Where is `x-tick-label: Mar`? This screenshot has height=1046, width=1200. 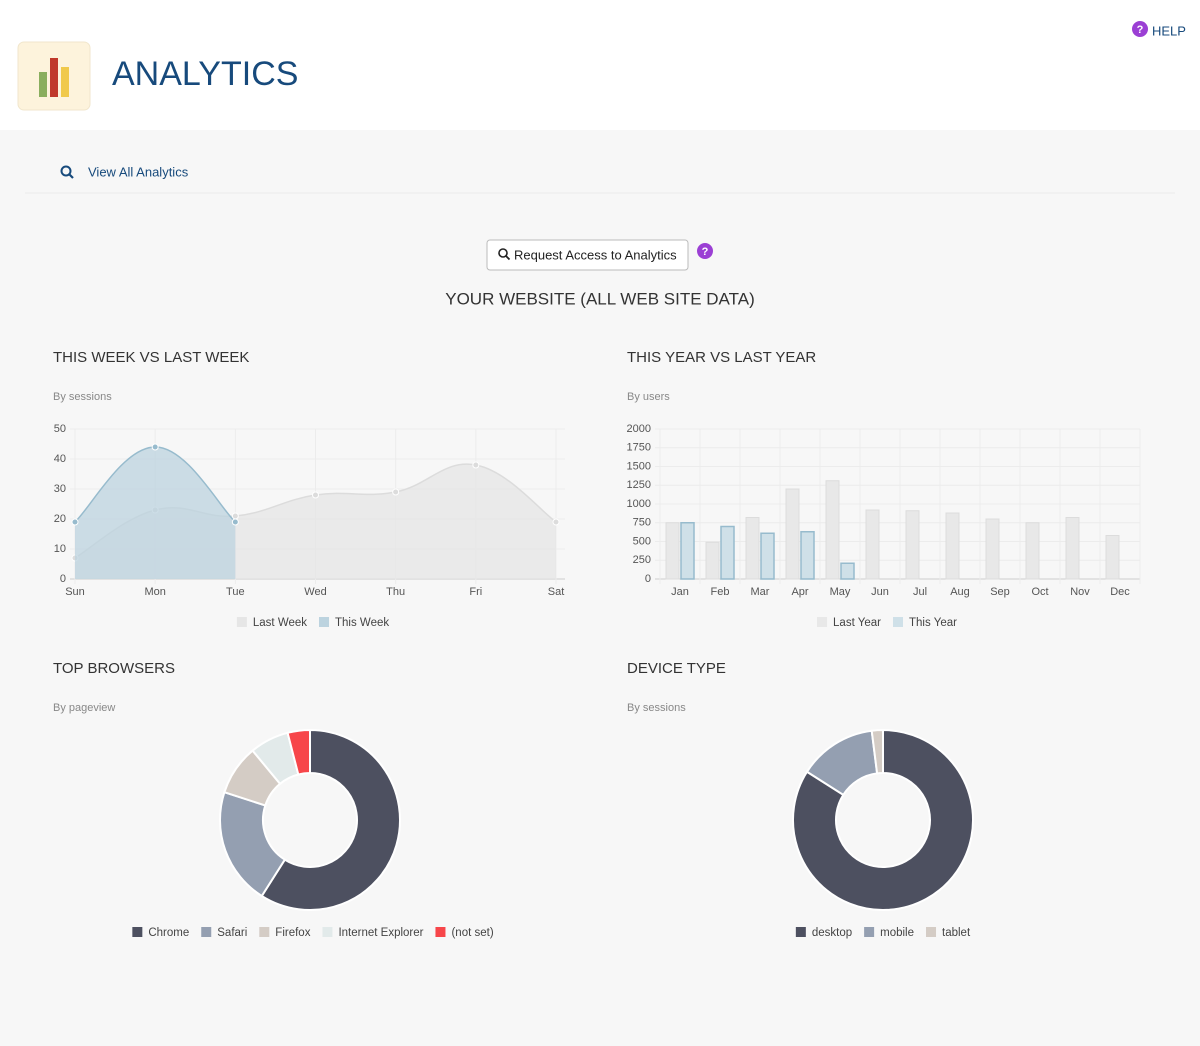
x-tick-label: Mar is located at coordinates (760, 592).